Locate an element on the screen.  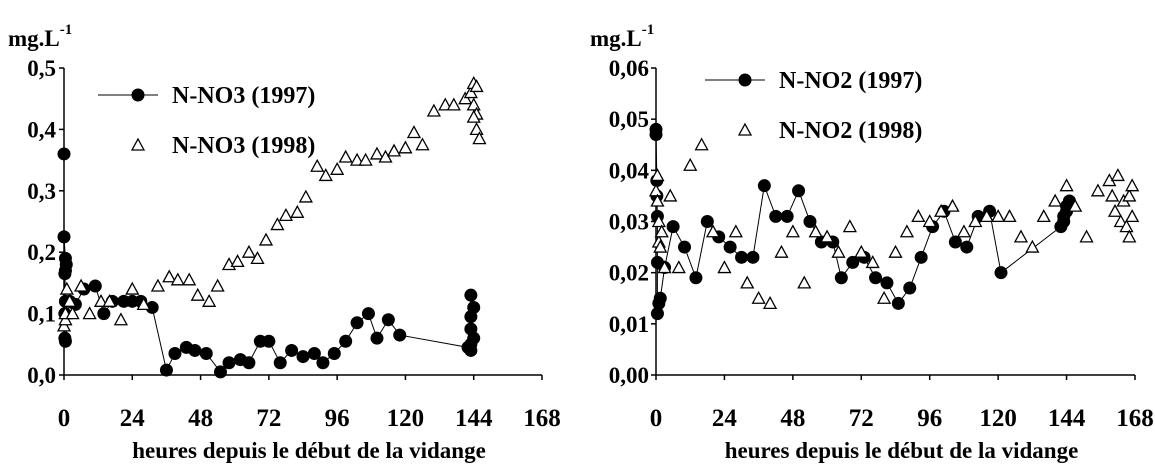
y-tick-label: 0,0 is located at coordinates (41, 375).